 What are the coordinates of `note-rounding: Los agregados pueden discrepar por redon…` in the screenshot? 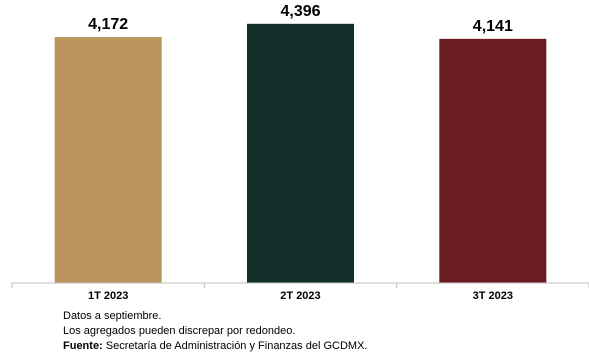 It's located at (179, 331).